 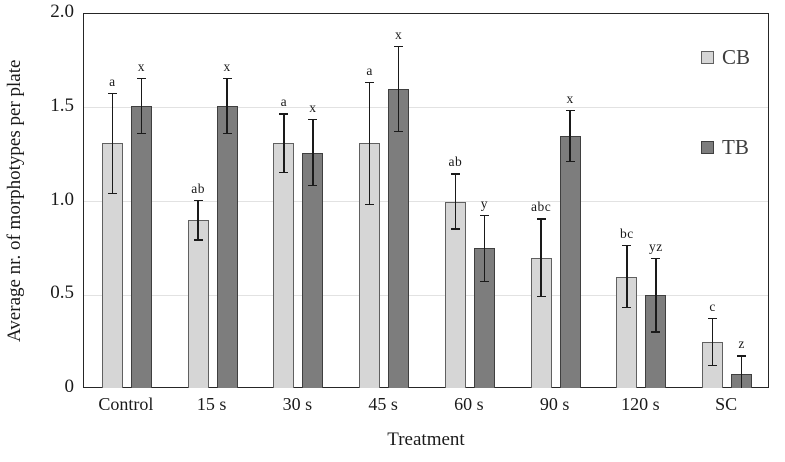 I want to click on sig-letter-cb-30-s: a, so click(x=284, y=102).